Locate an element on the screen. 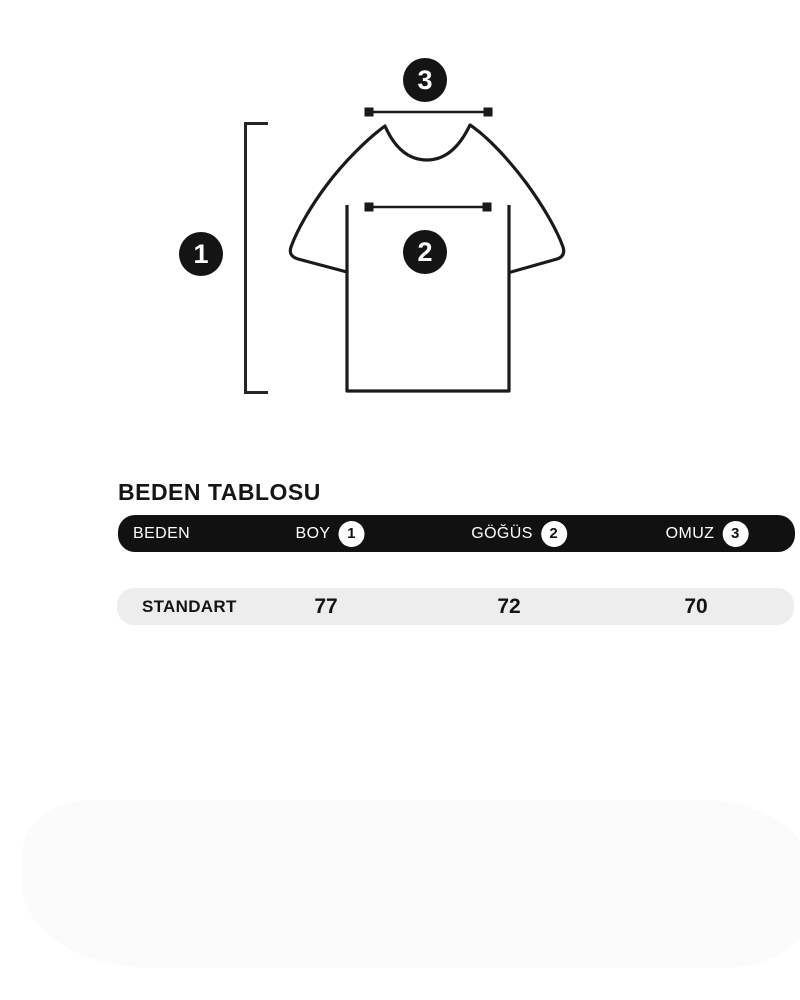  header-badge-2: 2 is located at coordinates (553, 533).